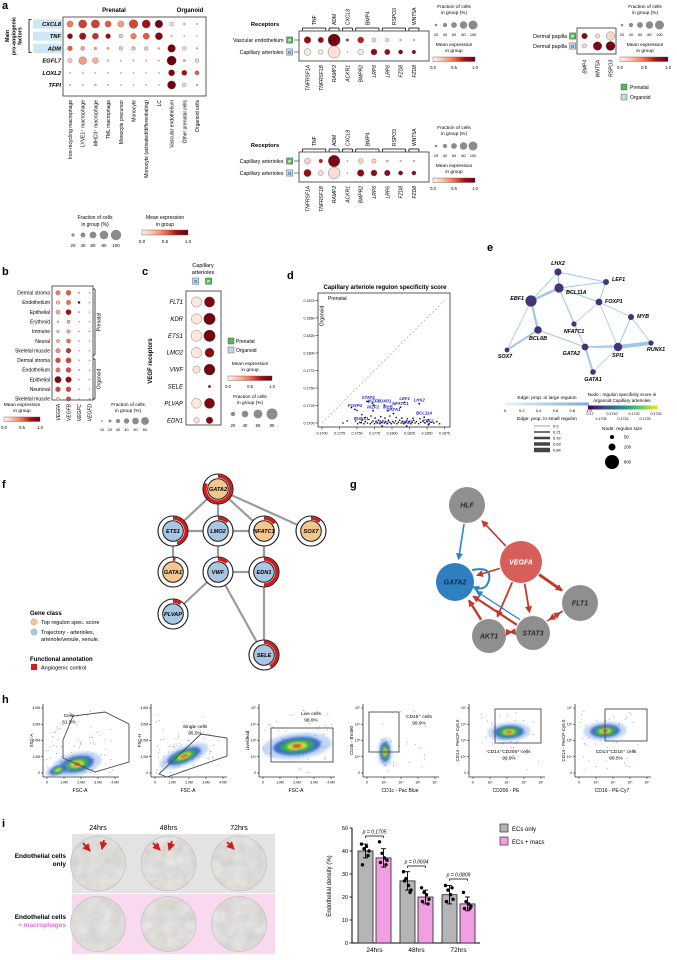 The image size is (677, 960). Describe the element at coordinates (365, 897) in the screenshot. I see `bar-ecs-only` at that location.